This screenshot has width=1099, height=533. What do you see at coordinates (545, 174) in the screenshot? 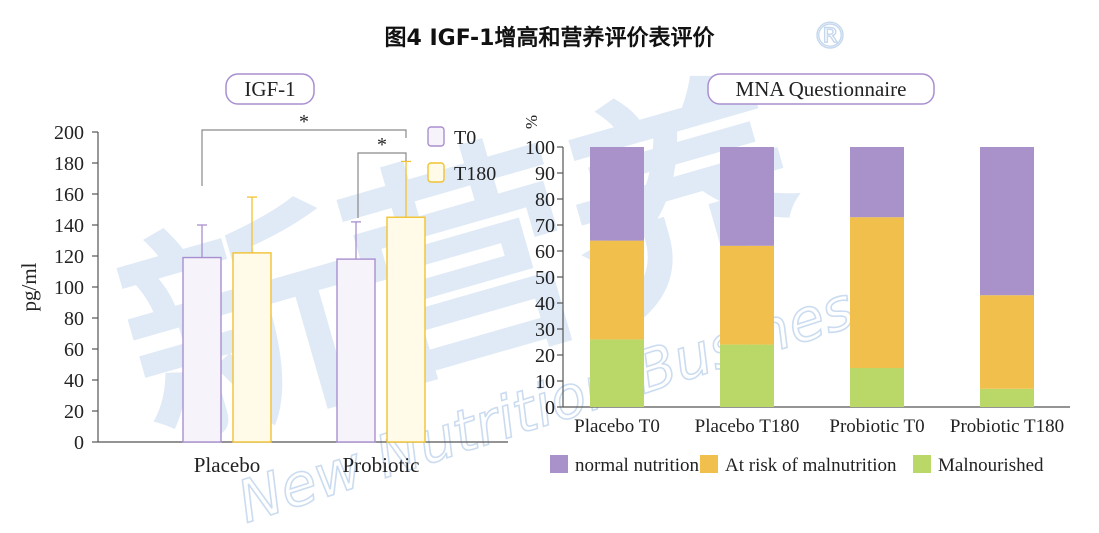
I see `mna-y-tick-label: 90` at bounding box center [545, 174].